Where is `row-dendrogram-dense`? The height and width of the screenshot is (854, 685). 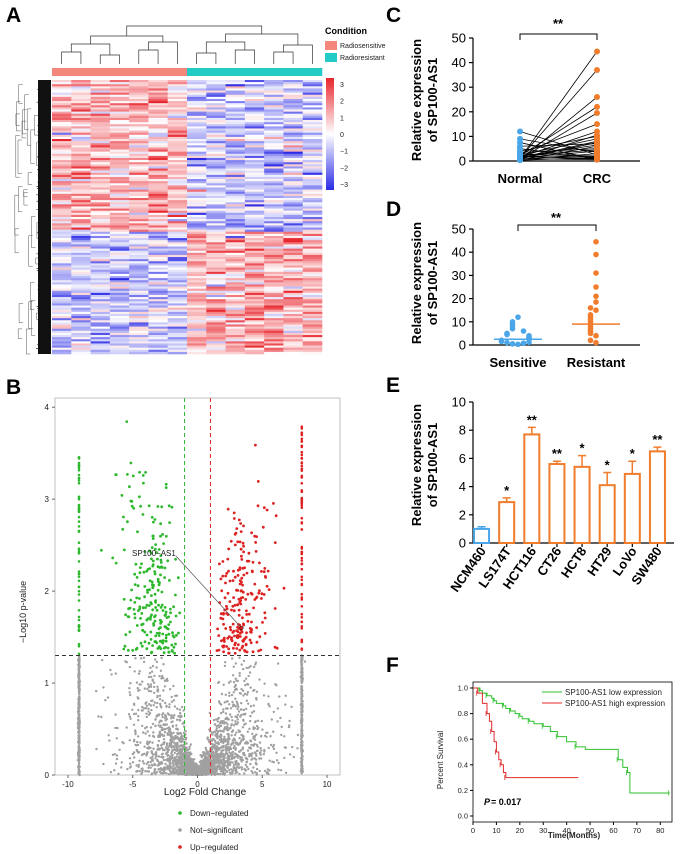 row-dendrogram-dense is located at coordinates (44, 217).